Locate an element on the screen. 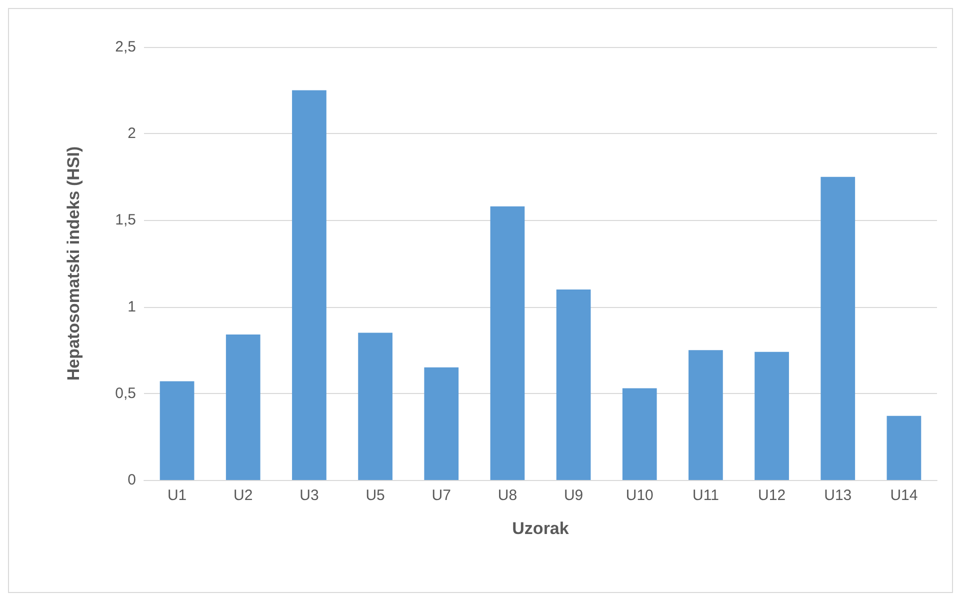  x-tick-label: U11 is located at coordinates (705, 495).